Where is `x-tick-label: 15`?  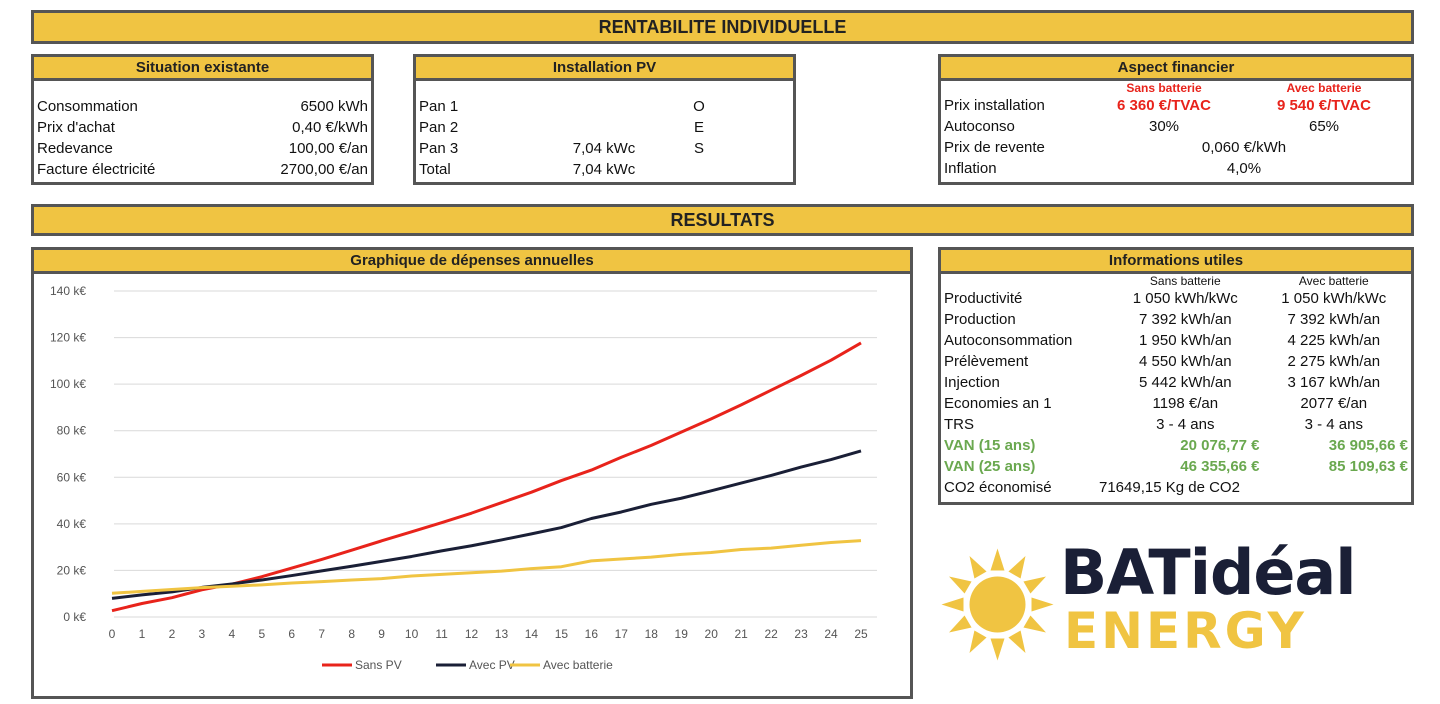 x-tick-label: 15 is located at coordinates (562, 634).